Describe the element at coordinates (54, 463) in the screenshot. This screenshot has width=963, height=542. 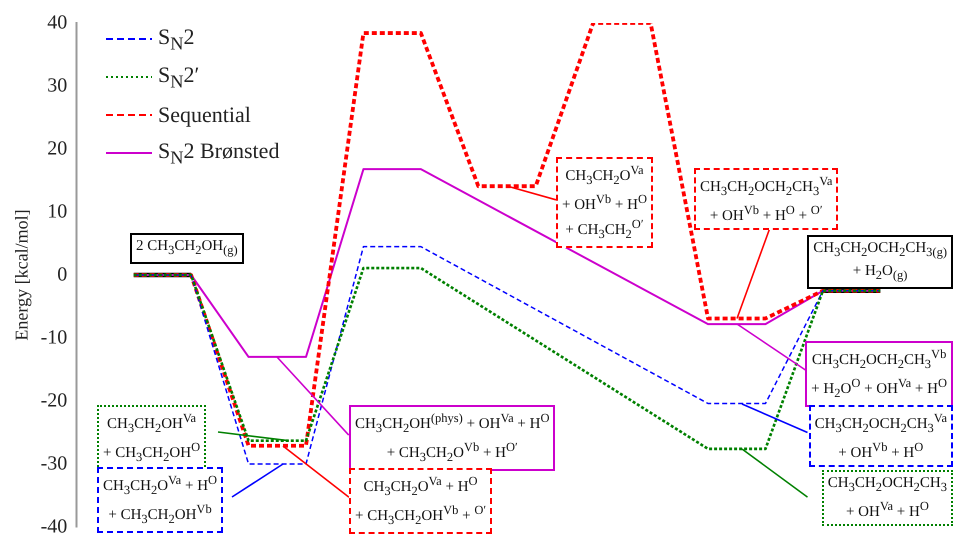
I see `y-tick-label: -30` at that location.